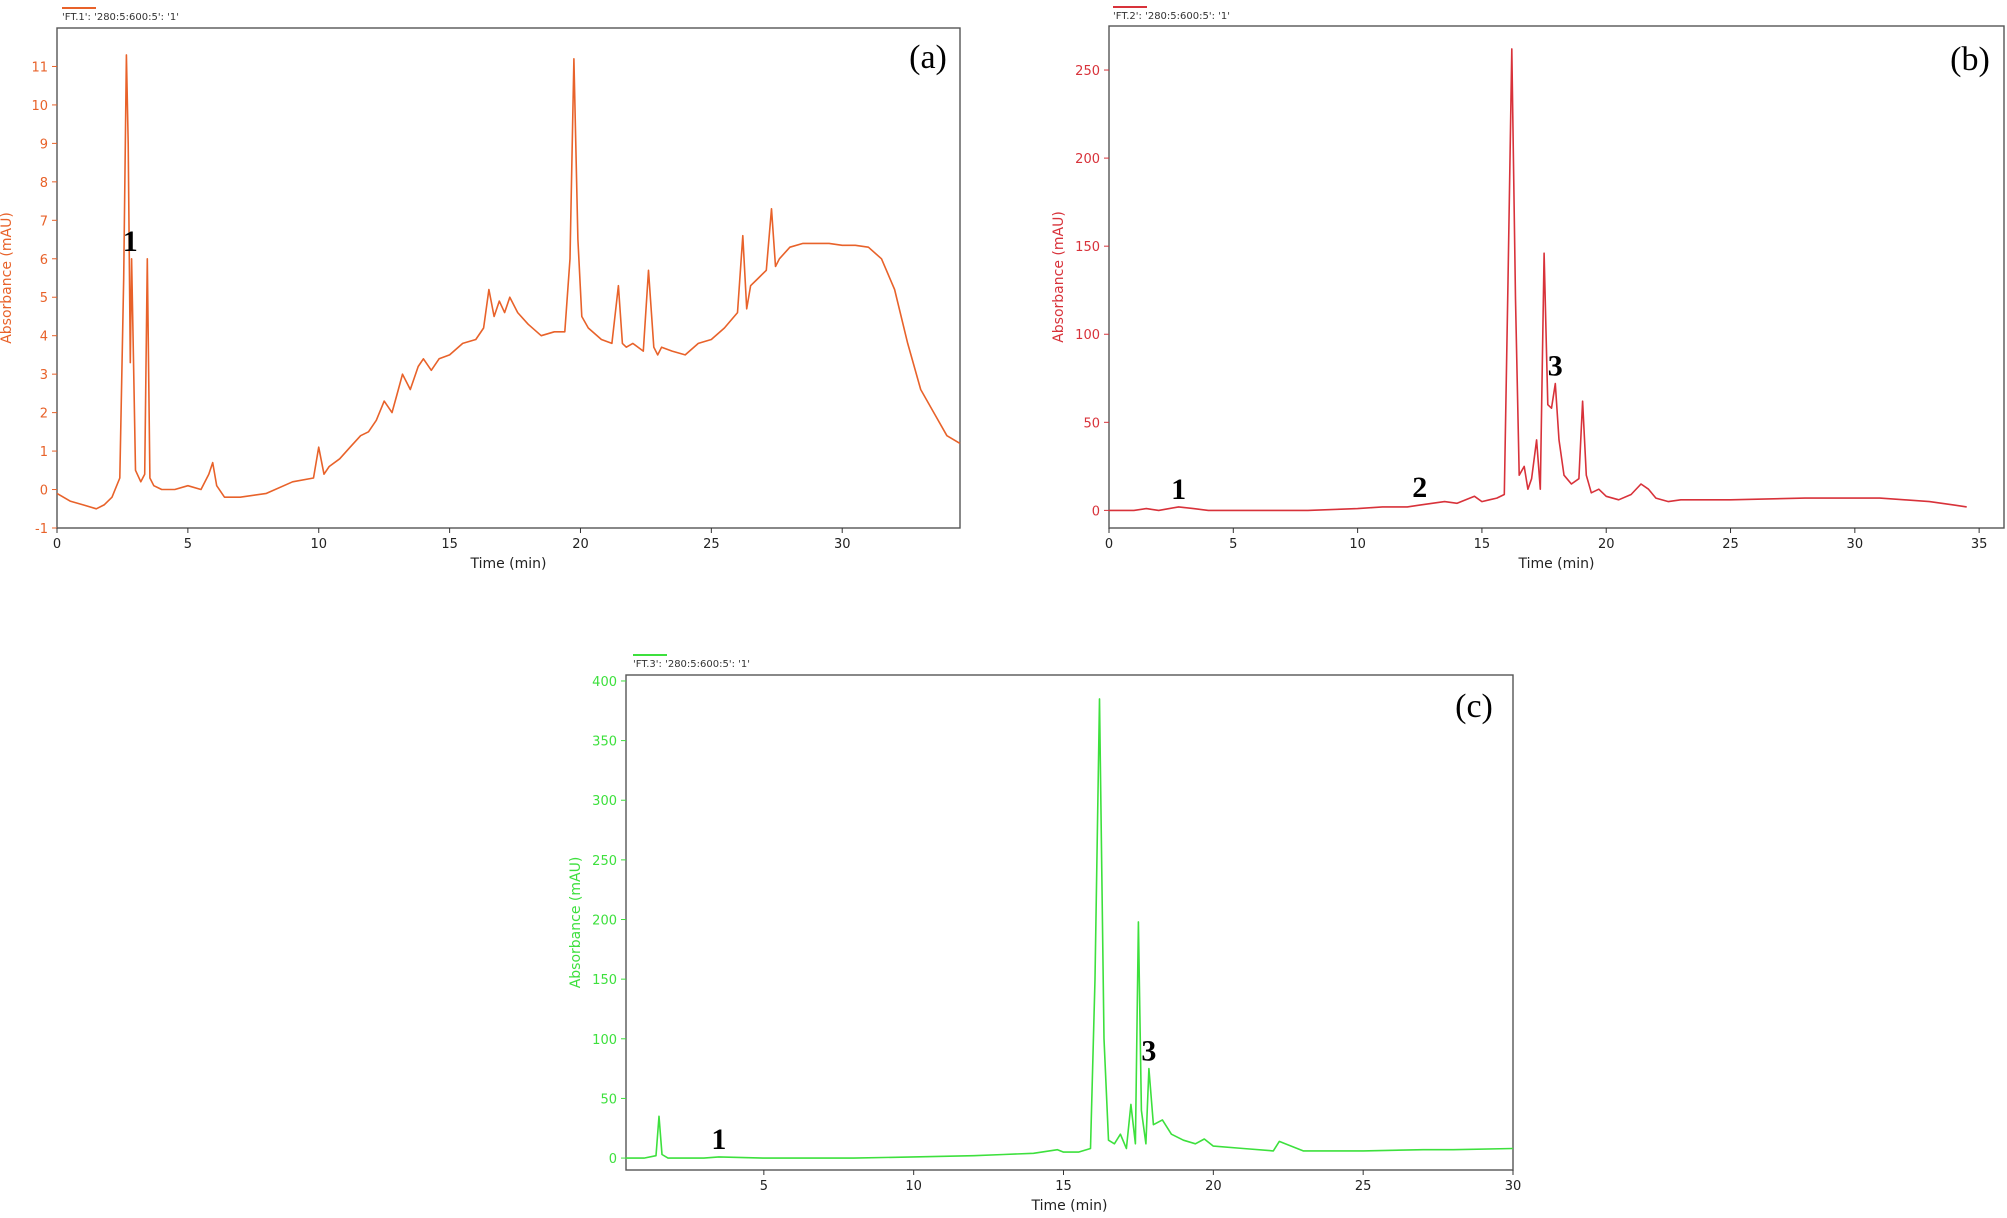 The width and height of the screenshot is (2007, 1218). Describe the element at coordinates (44, 337) in the screenshot. I see `y-tick-label: 4` at that location.